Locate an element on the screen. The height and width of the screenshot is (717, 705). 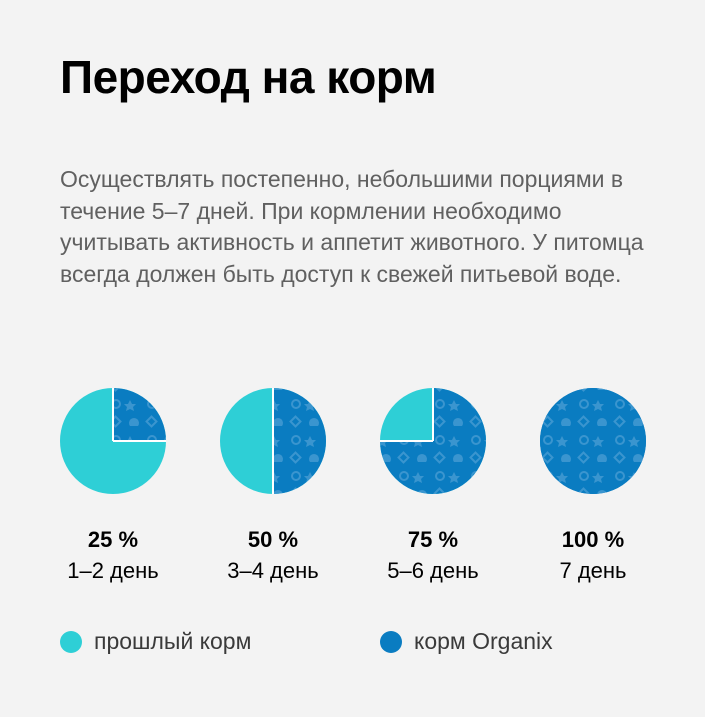
legend-label: прошлый корм is located at coordinates (173, 641).